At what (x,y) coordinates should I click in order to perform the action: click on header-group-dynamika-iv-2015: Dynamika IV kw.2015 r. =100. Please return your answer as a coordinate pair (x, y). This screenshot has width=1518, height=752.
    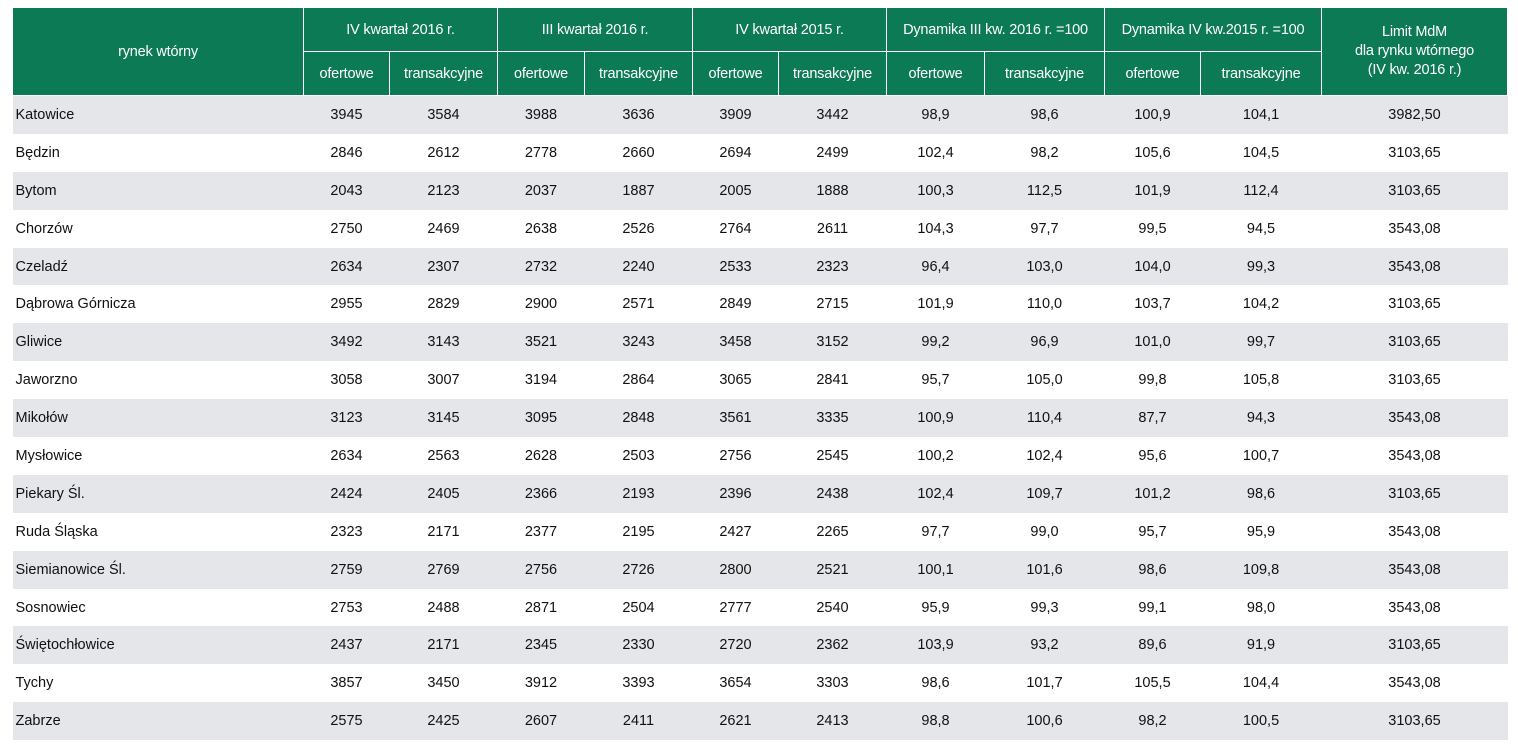
    Looking at the image, I should click on (1213, 29).